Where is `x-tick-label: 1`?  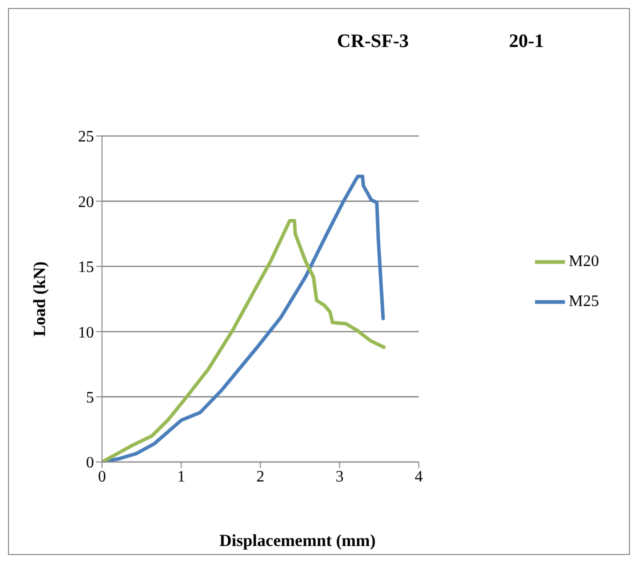
x-tick-label: 1 is located at coordinates (181, 477).